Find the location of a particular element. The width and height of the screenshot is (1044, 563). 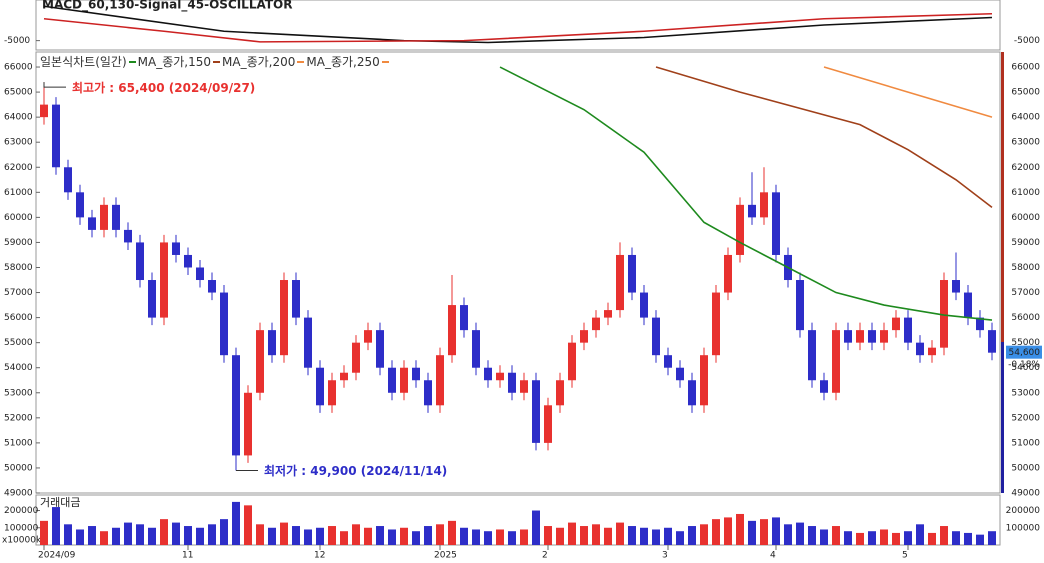

ma-line is located at coordinates (824, 137).